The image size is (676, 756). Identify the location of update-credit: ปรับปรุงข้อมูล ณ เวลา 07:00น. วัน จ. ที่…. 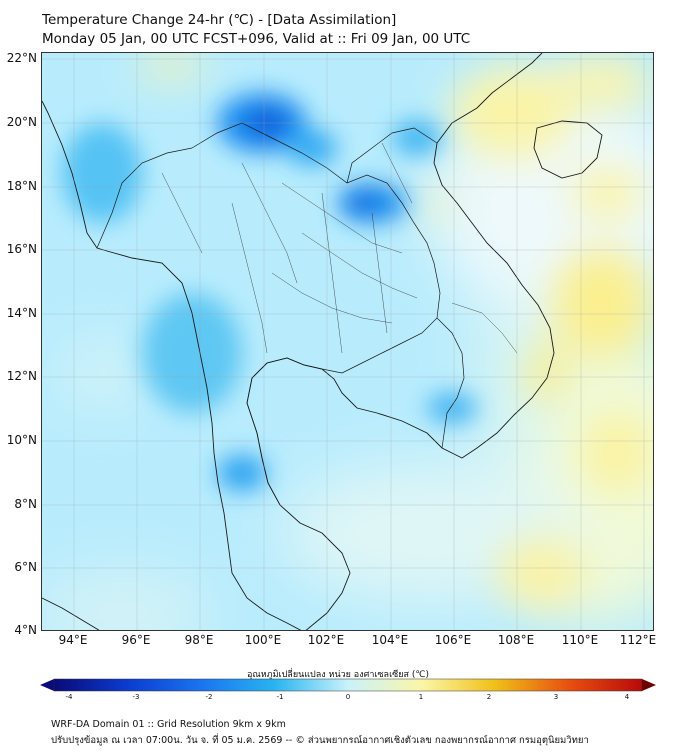
(320, 740).